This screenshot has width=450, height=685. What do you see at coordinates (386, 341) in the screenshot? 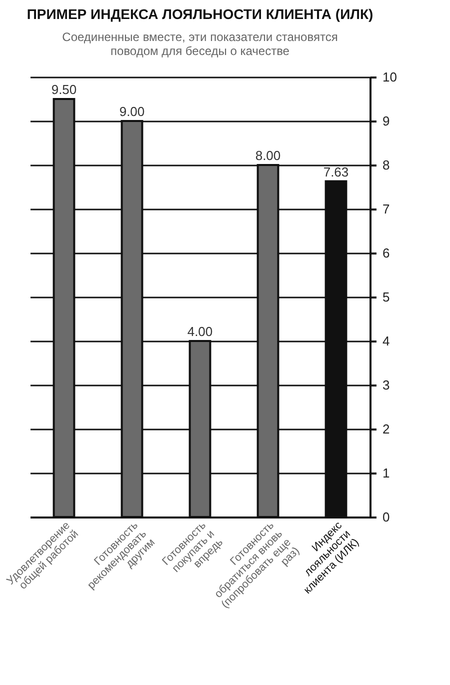
I see `y-tick-label: 4` at bounding box center [386, 341].